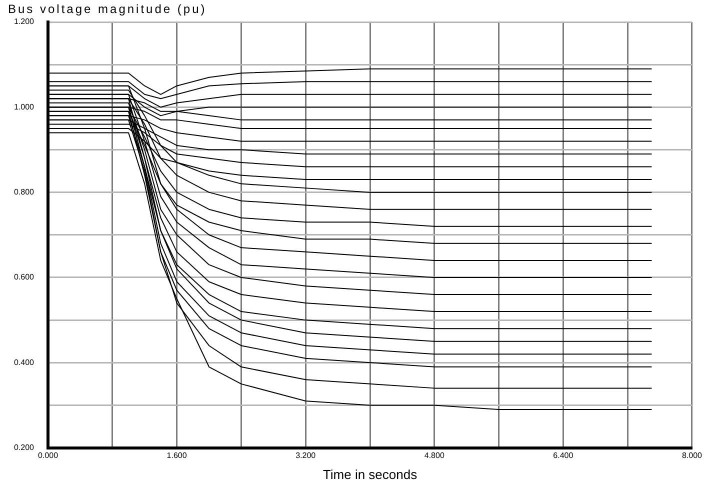  What do you see at coordinates (107, 9) in the screenshot?
I see `y-axis-title: Bus voltage magnitude (pu)` at bounding box center [107, 9].